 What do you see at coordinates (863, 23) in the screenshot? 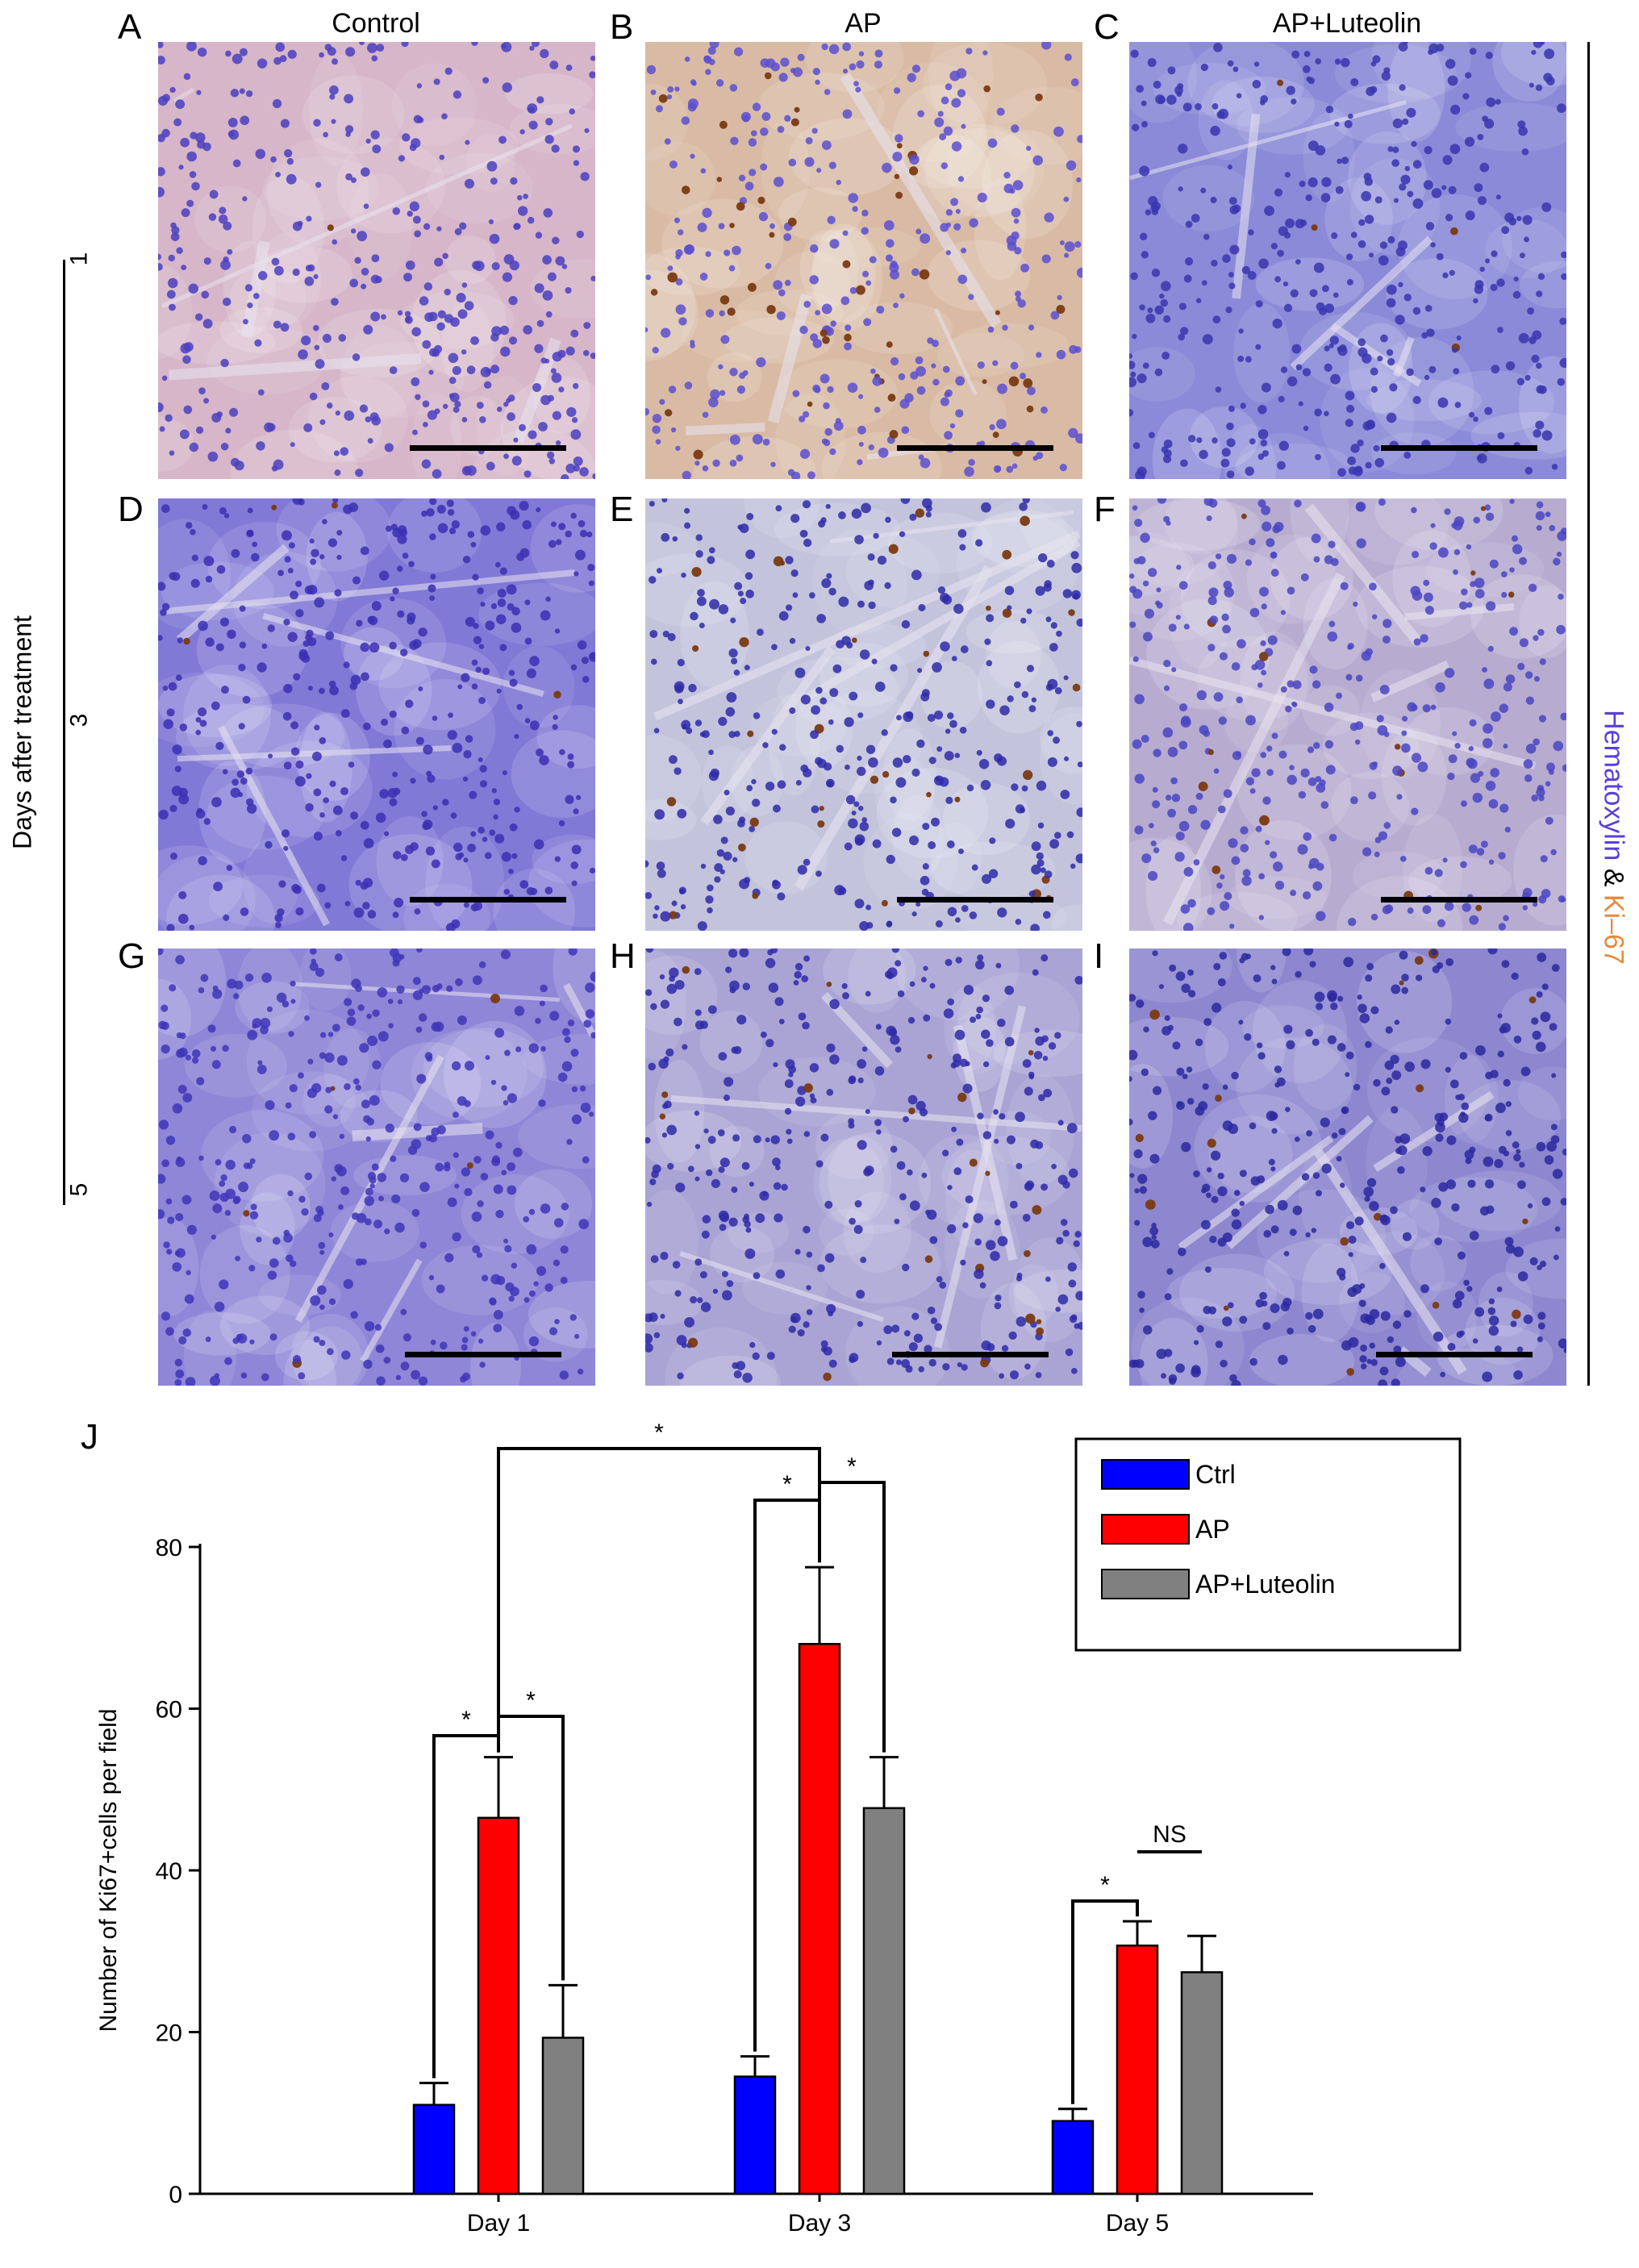
I see `col-title-ap: AP` at bounding box center [863, 23].